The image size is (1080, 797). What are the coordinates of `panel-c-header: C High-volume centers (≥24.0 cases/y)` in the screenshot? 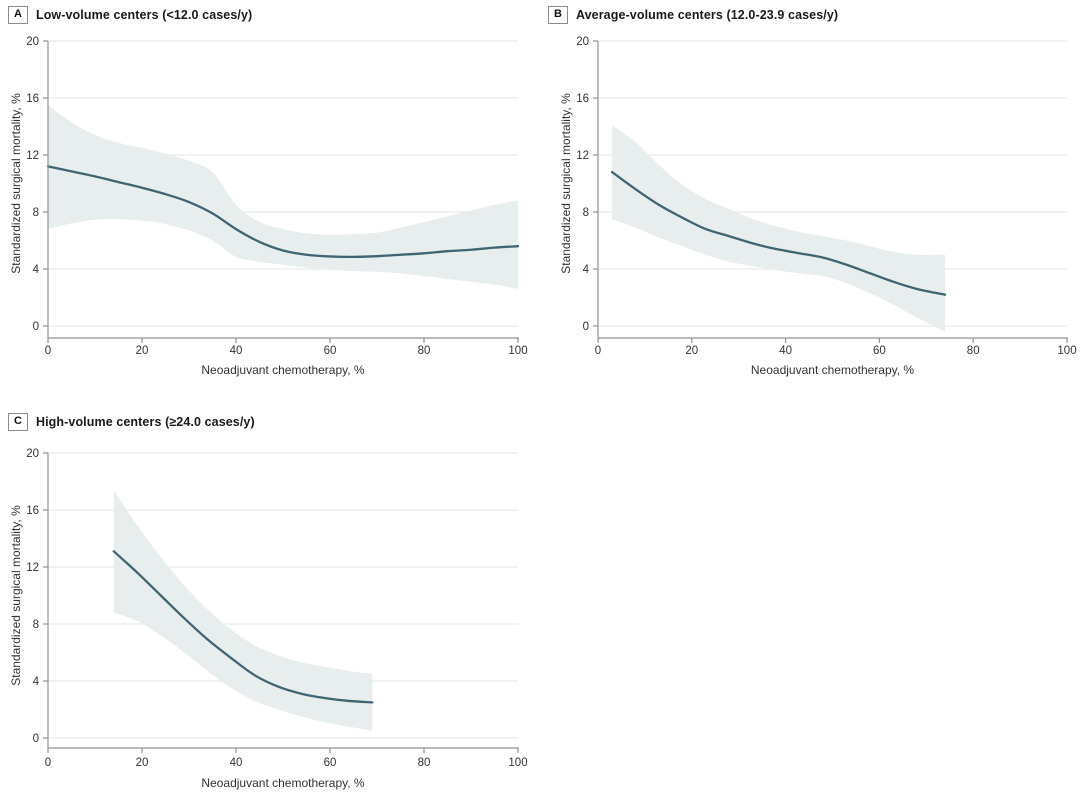 It's located at (131, 422).